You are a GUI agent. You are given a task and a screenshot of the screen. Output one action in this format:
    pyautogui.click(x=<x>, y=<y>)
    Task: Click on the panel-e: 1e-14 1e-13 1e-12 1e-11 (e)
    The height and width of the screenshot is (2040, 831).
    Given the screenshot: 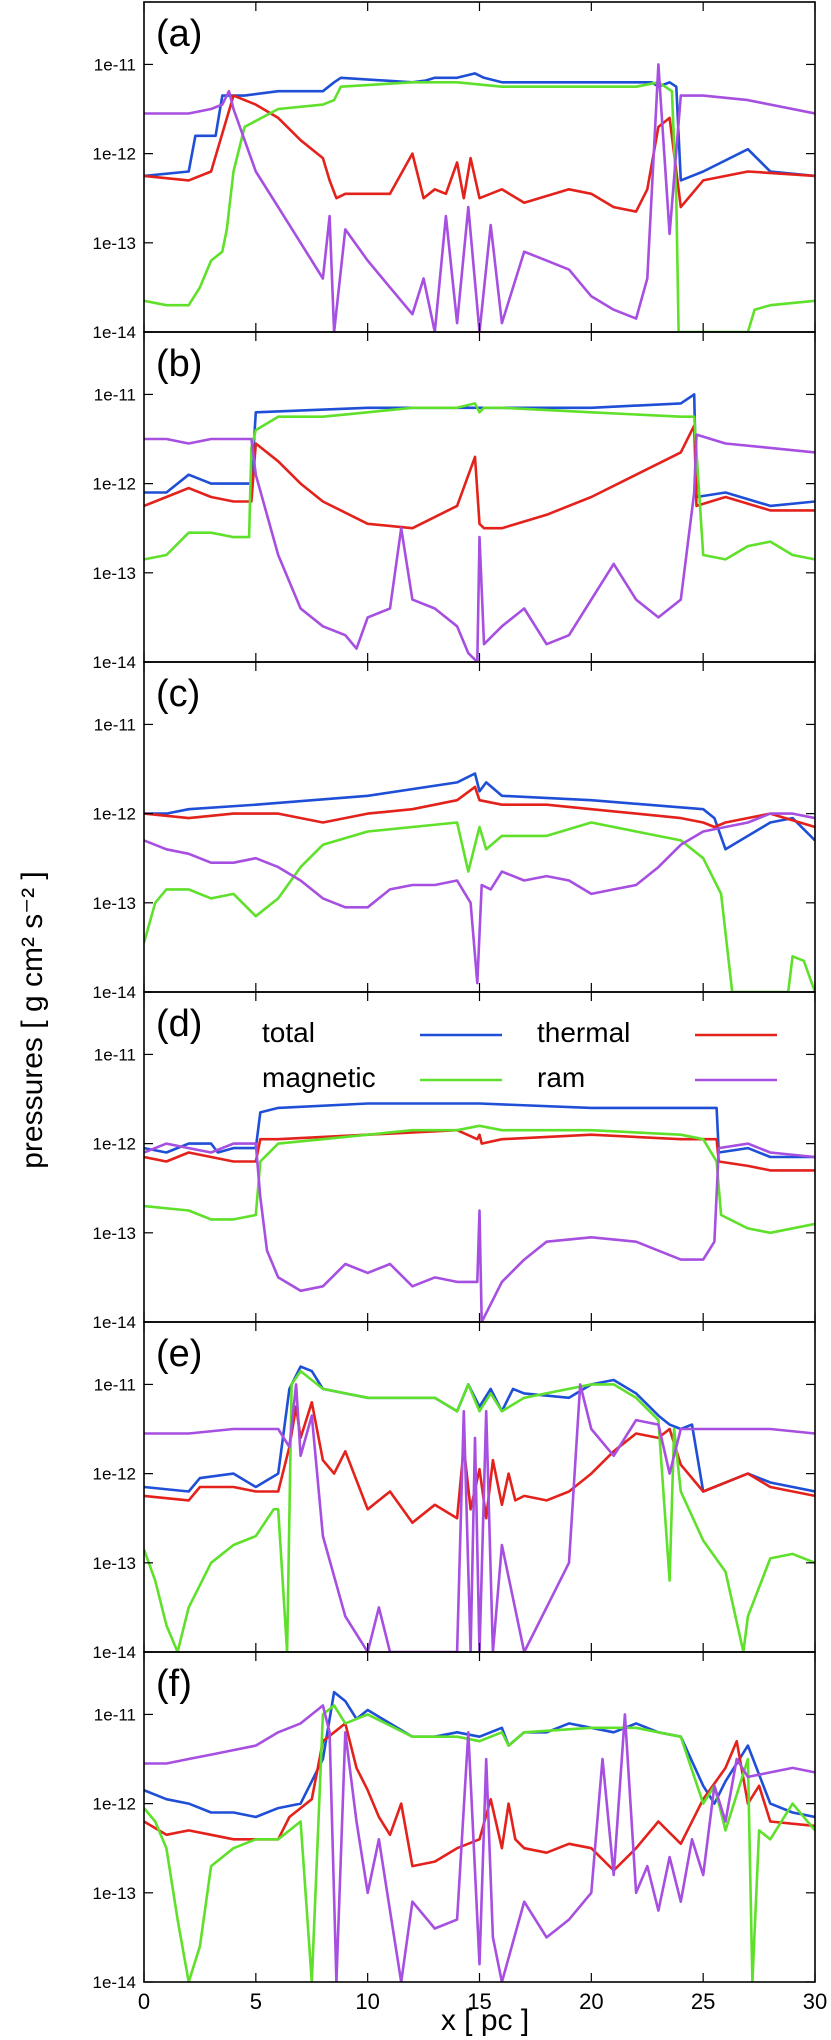 What is the action you would take?
    pyautogui.click(x=454, y=1491)
    